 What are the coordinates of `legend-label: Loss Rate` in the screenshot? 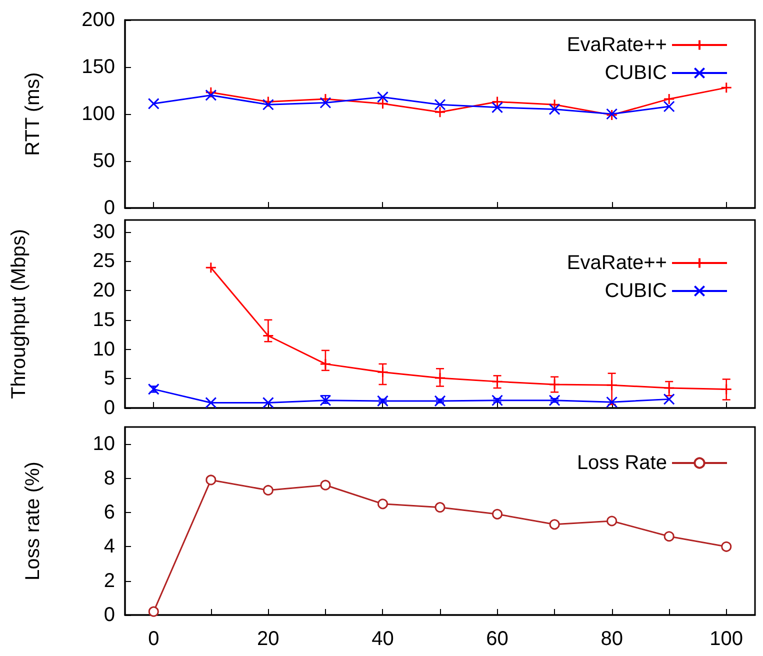 It's located at (621, 463).